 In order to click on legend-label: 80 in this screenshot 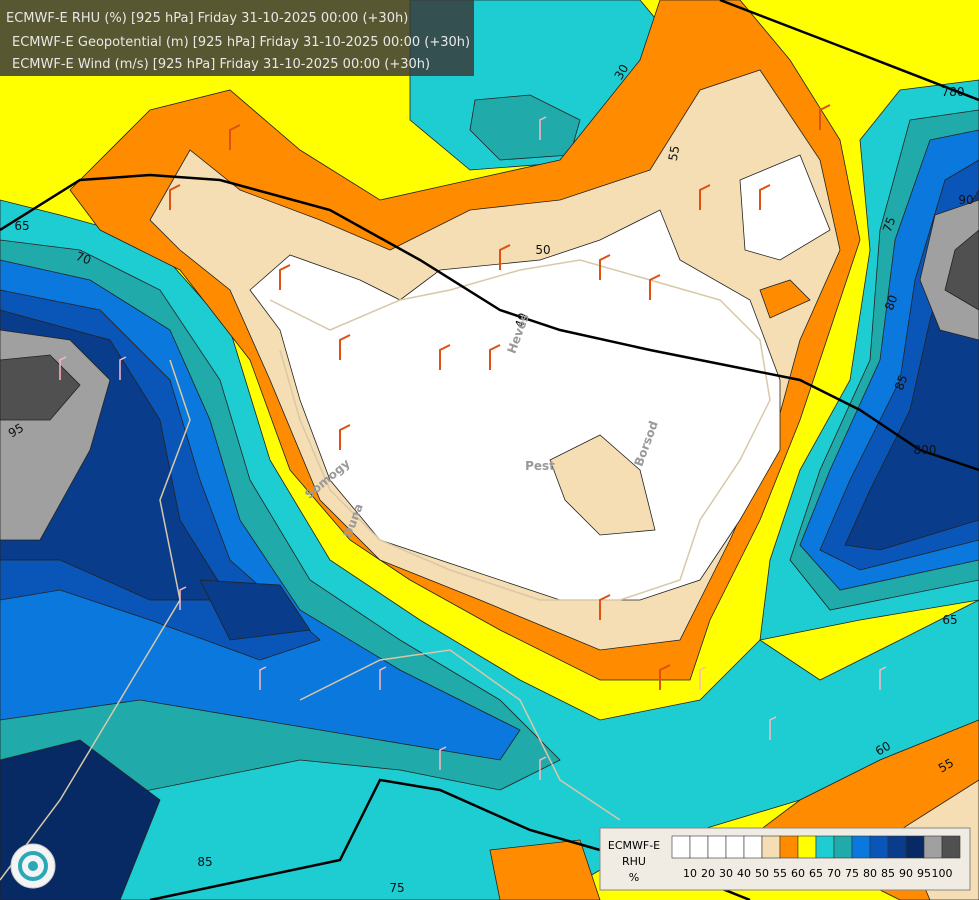, I will do `click(870, 873)`.